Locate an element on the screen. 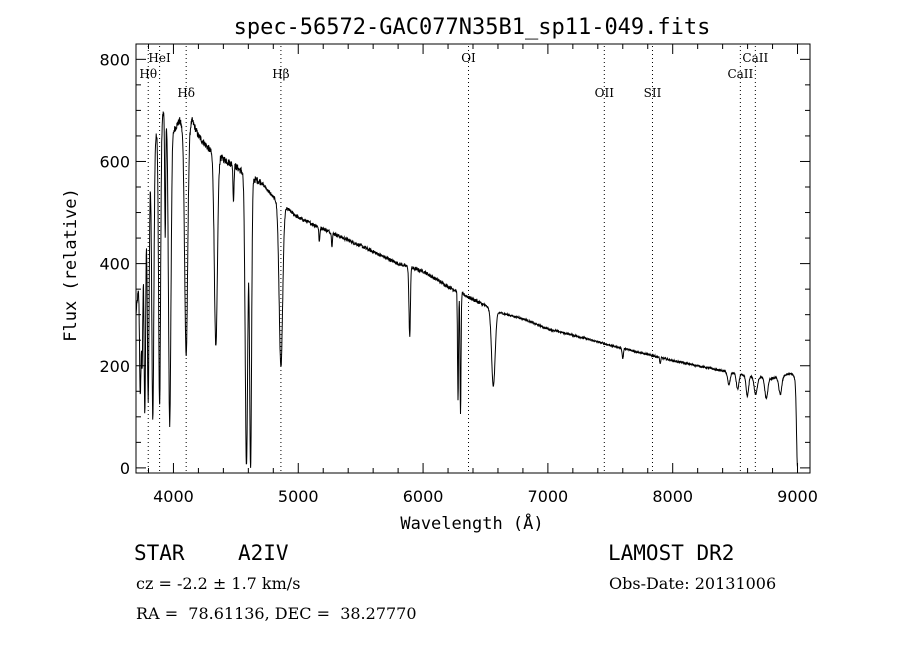 The image size is (900, 650). x-tick-label: 4000 is located at coordinates (173, 496).